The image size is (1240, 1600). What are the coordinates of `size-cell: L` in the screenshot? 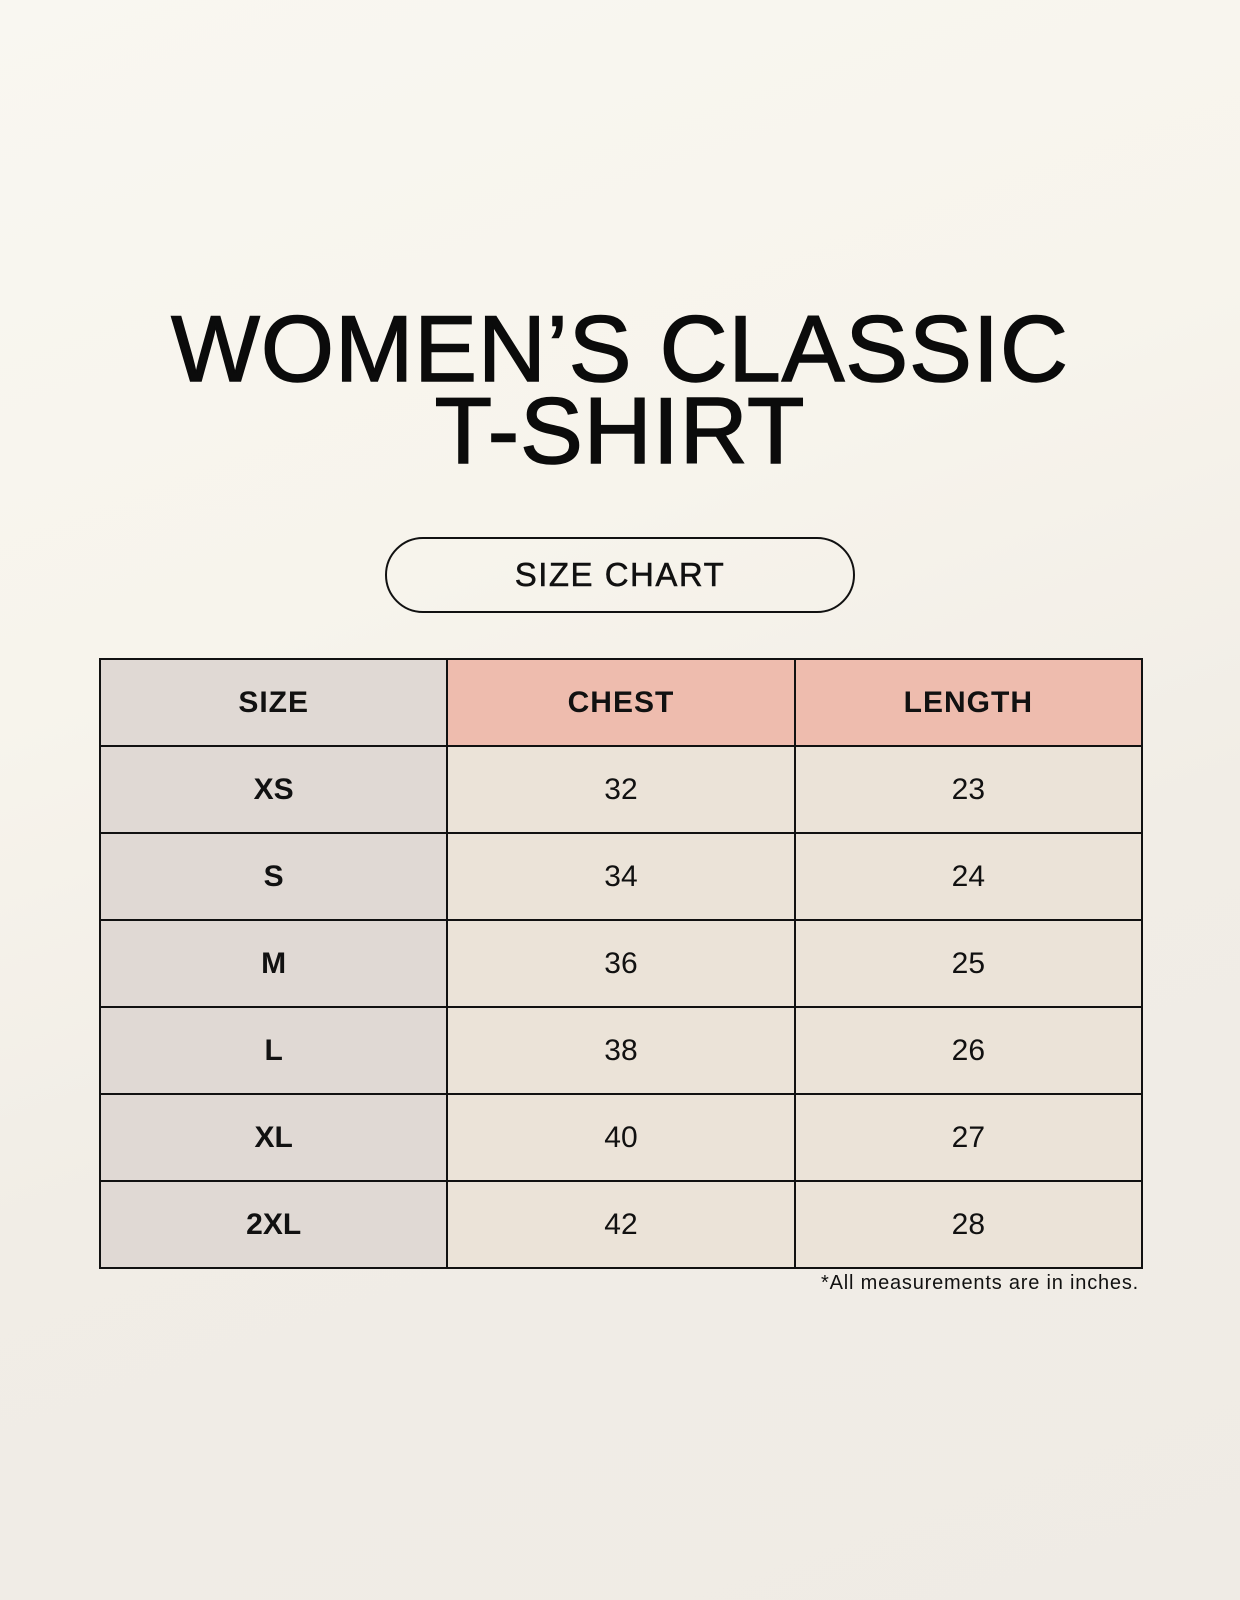 It's located at (273, 1050).